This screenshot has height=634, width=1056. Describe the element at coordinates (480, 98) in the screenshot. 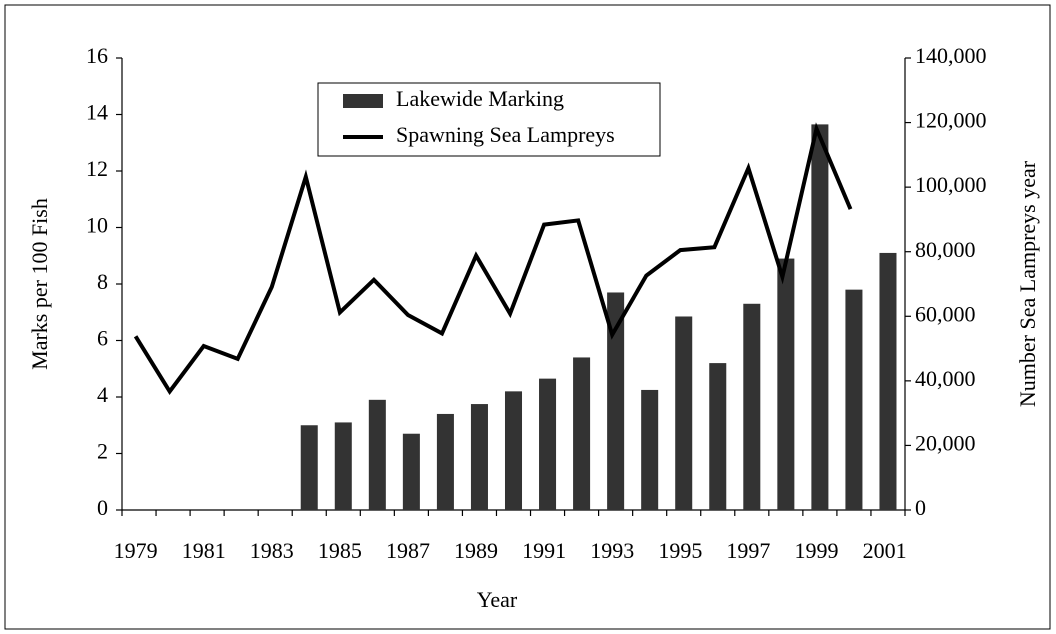

I see `legend-label: Lakewide Marking` at that location.